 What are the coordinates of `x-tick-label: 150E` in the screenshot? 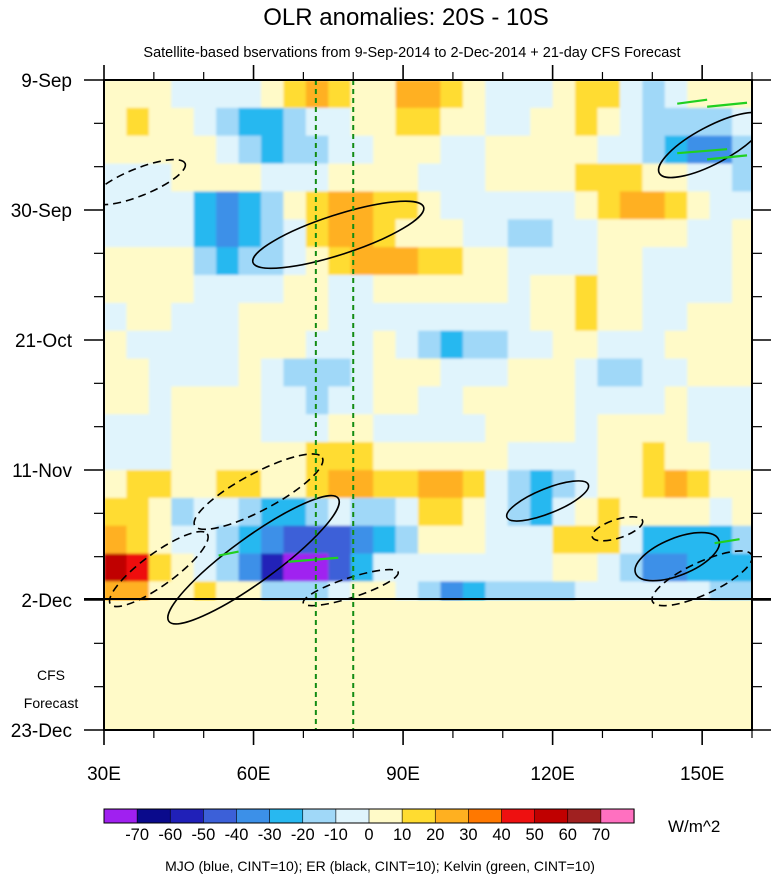 It's located at (702, 774).